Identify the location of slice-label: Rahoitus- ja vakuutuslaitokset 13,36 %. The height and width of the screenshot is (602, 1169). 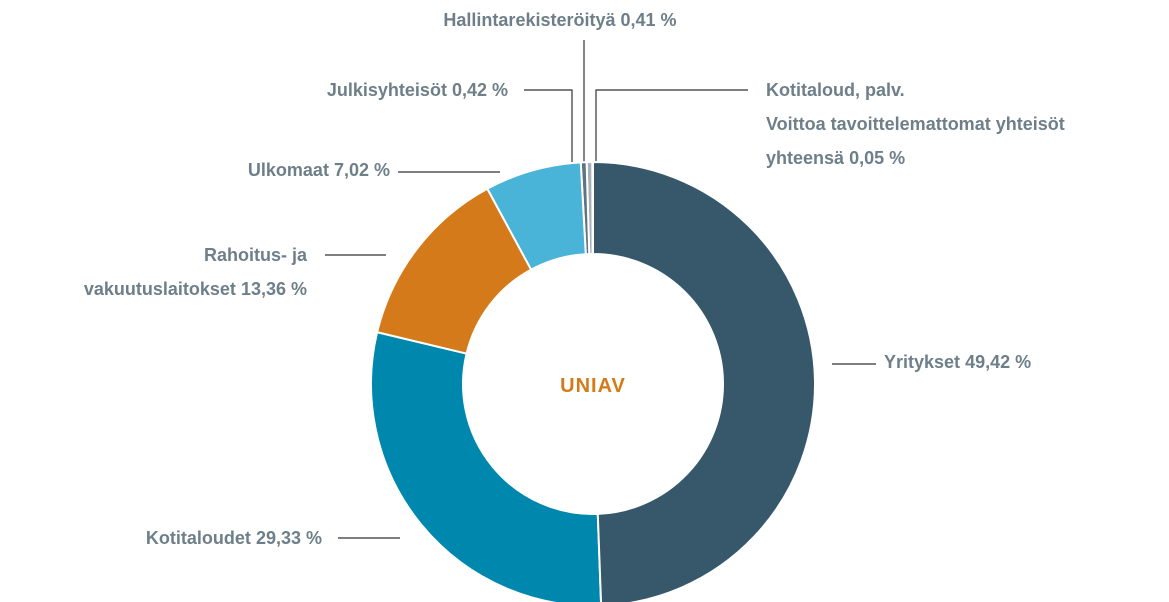
(195, 272).